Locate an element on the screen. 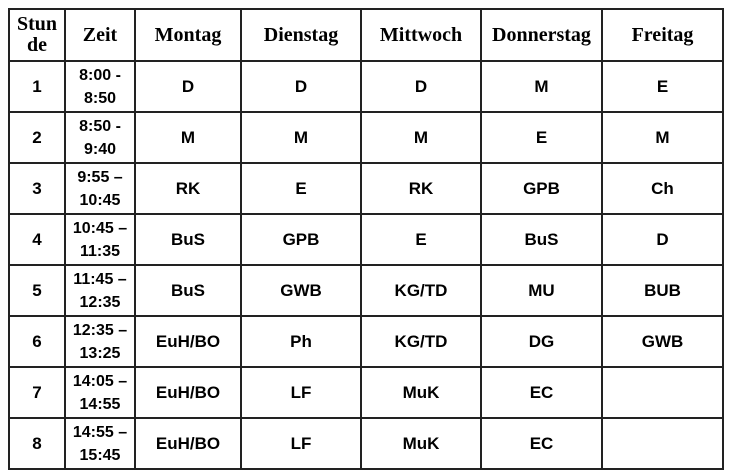  subject-cell-montag: RK is located at coordinates (188, 188).